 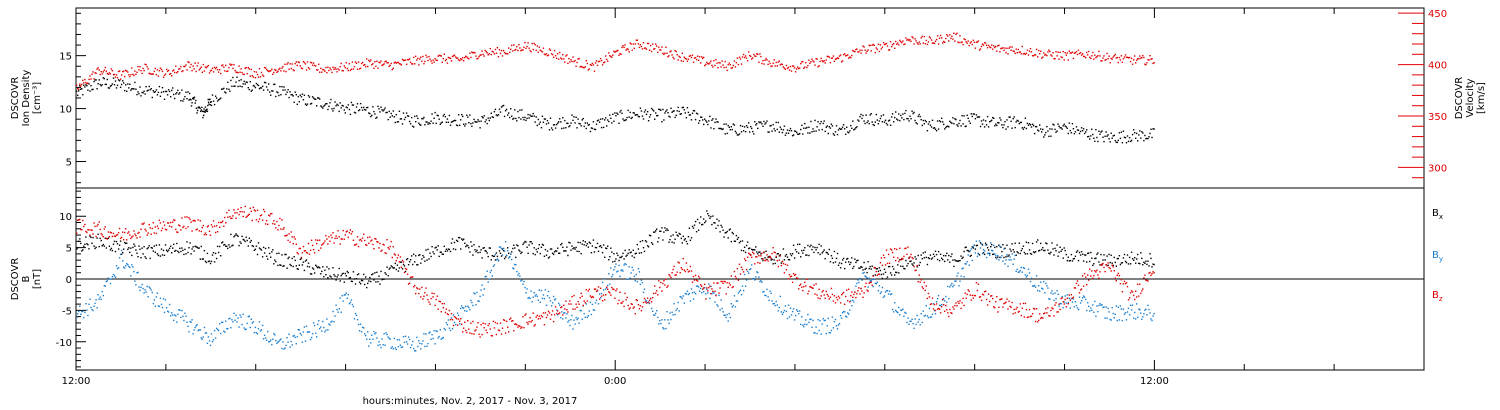 What do you see at coordinates (65, 57) in the screenshot?
I see `density-left-tick-label: 15` at bounding box center [65, 57].